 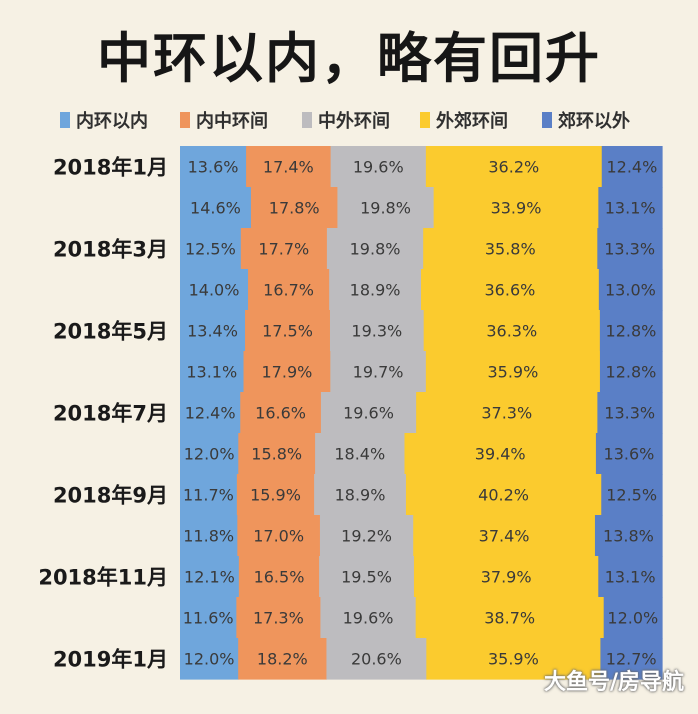 I want to click on data-label-inner-middle-4: 17.5%, so click(x=287, y=331).